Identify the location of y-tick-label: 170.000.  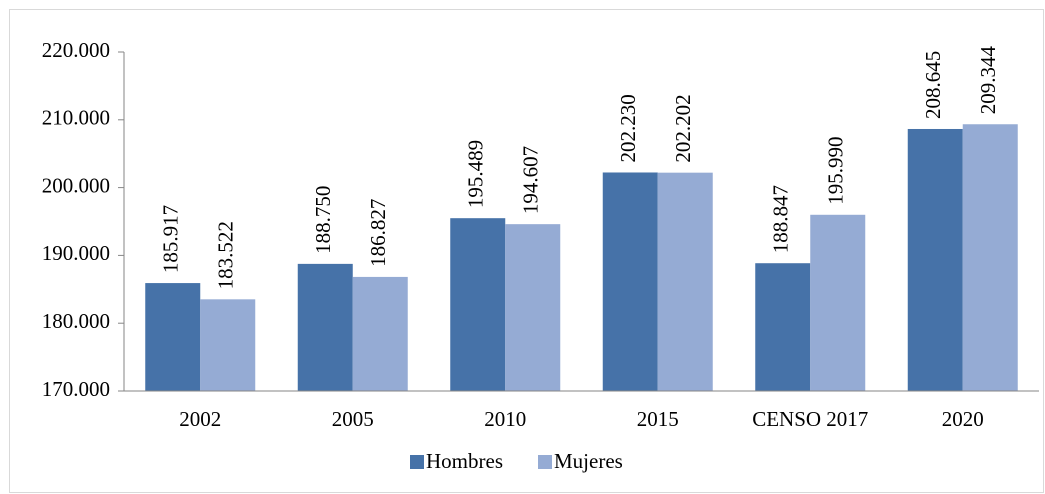
(76, 389).